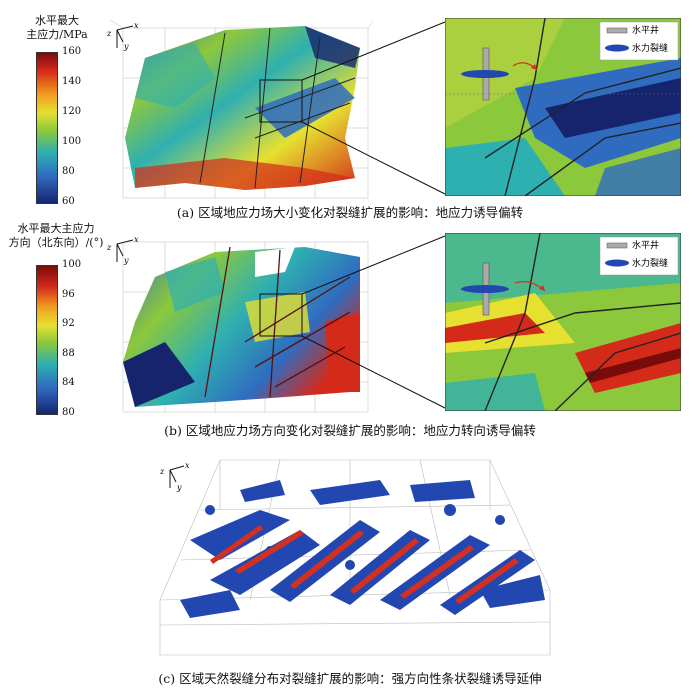  What do you see at coordinates (72, 51) in the screenshot?
I see `legend-a-tick: 160` at bounding box center [72, 51].